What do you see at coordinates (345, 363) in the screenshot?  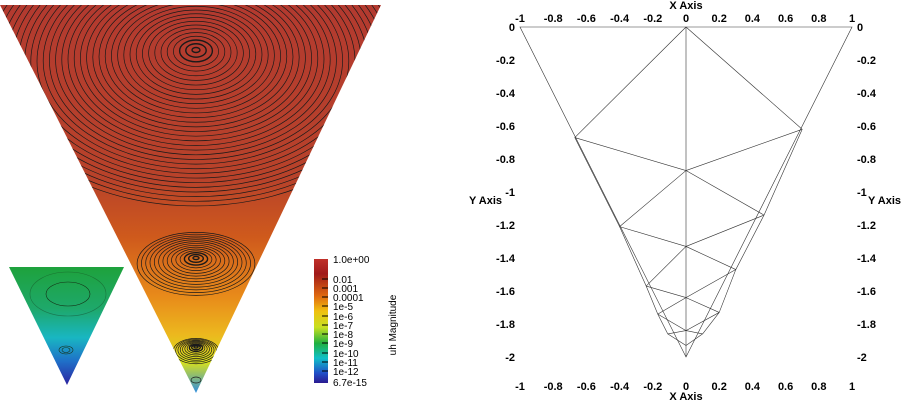 I see `colorbar-label-10: 1e-11` at bounding box center [345, 363].